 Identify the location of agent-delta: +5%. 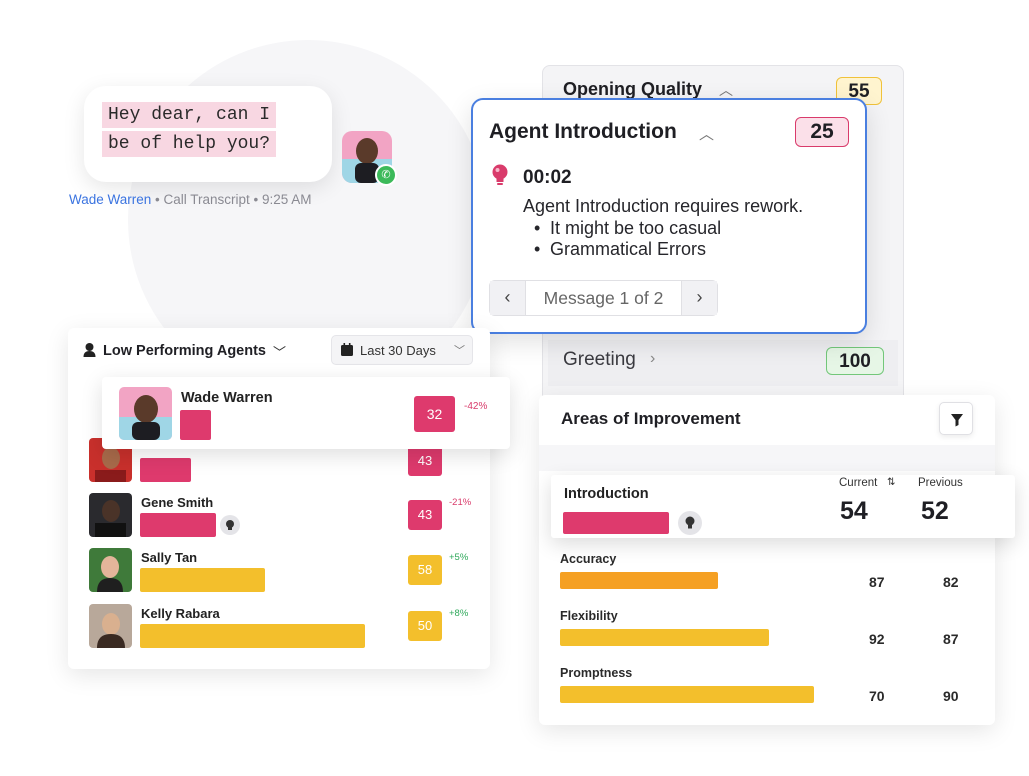
(459, 557).